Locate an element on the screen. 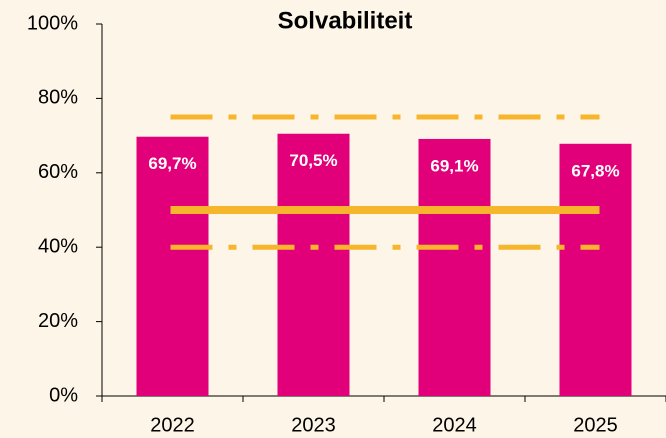 This screenshot has height=438, width=666. y-tick-label: 20% is located at coordinates (58, 321).